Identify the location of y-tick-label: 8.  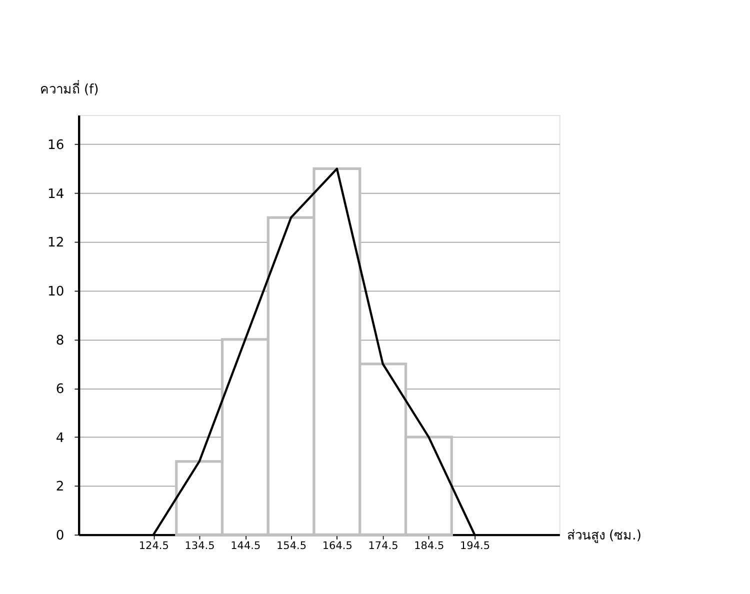
(60, 340).